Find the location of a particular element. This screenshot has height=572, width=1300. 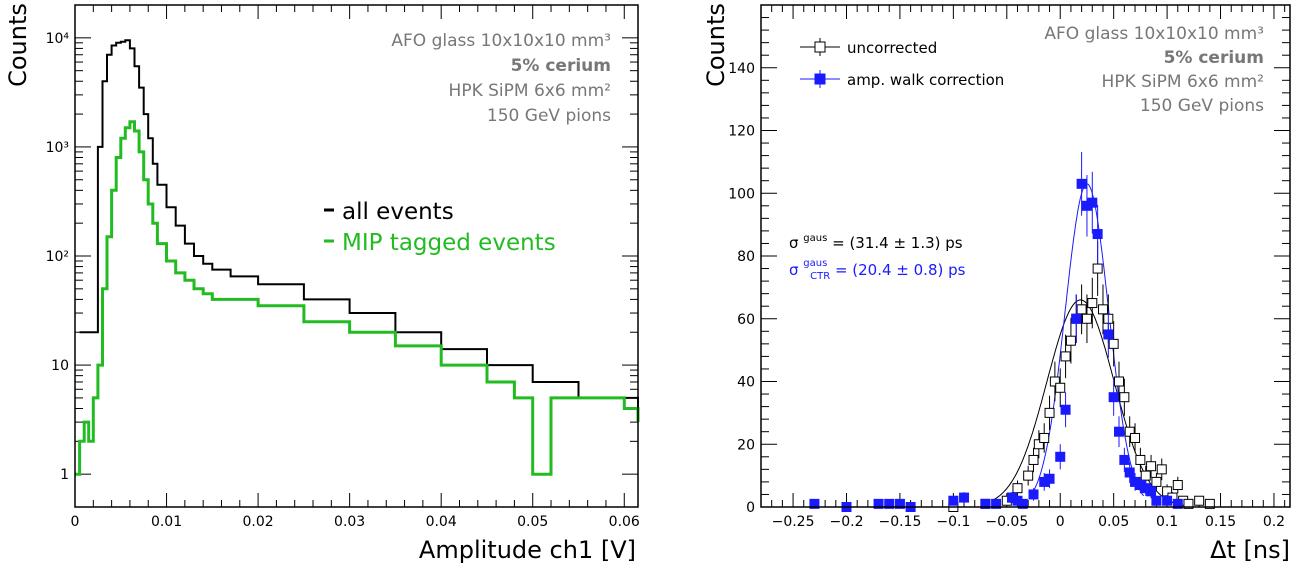

right-x-tick-label: 0 is located at coordinates (1060, 522).